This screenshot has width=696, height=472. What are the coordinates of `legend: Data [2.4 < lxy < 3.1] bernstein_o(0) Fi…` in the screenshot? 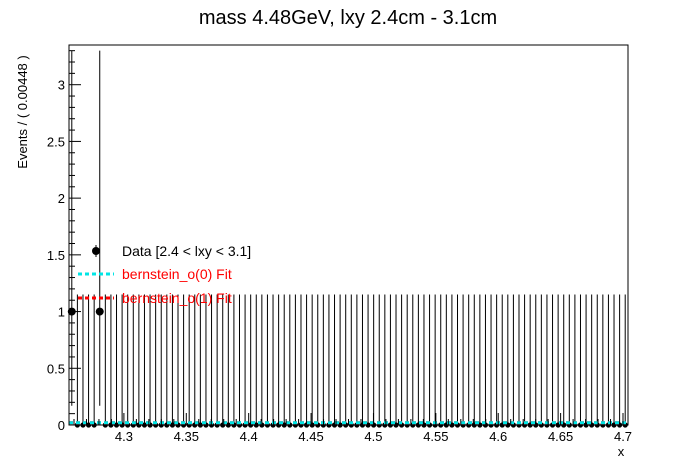 It's located at (164, 274).